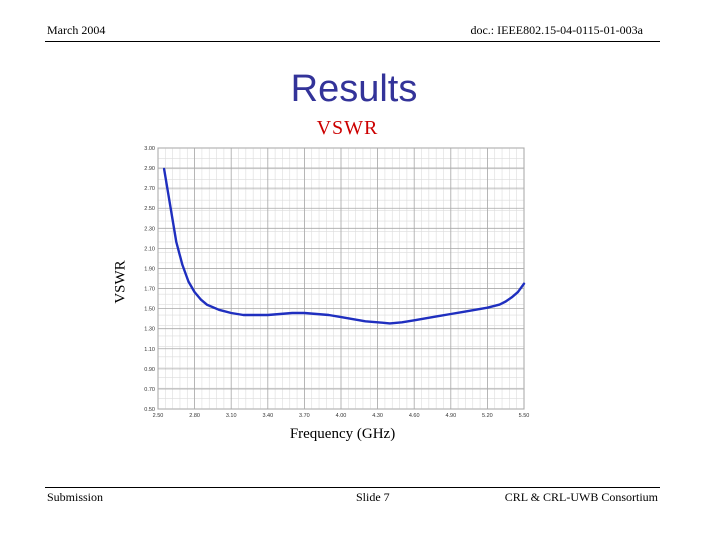 Image resolution: width=720 pixels, height=540 pixels. Describe the element at coordinates (149, 209) in the screenshot. I see `y-tick-label: 2.50` at that location.